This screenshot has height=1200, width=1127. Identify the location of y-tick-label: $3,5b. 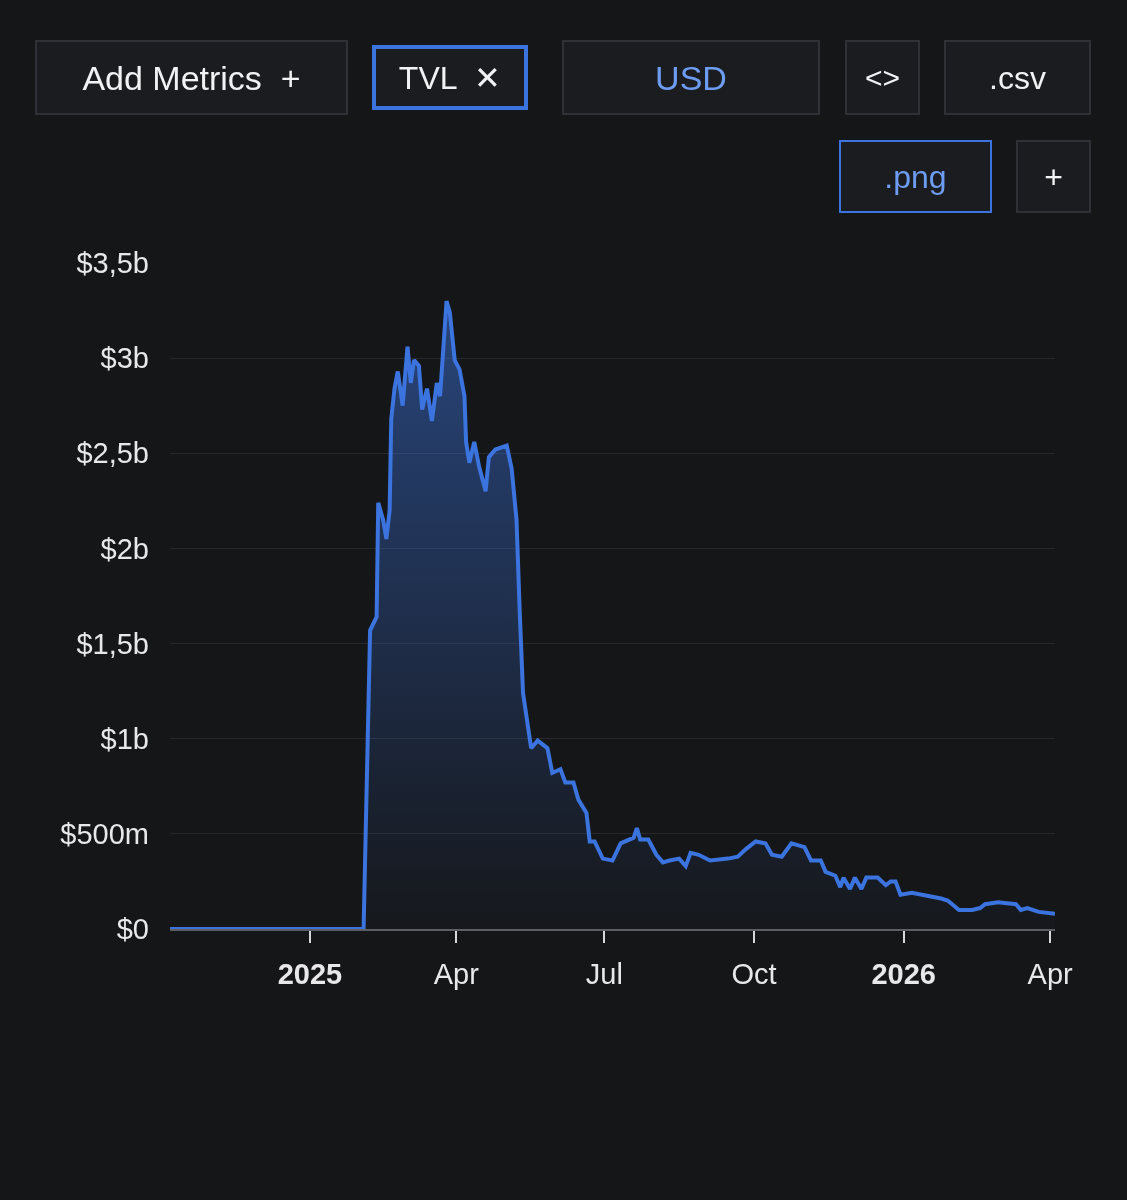
(112, 263).